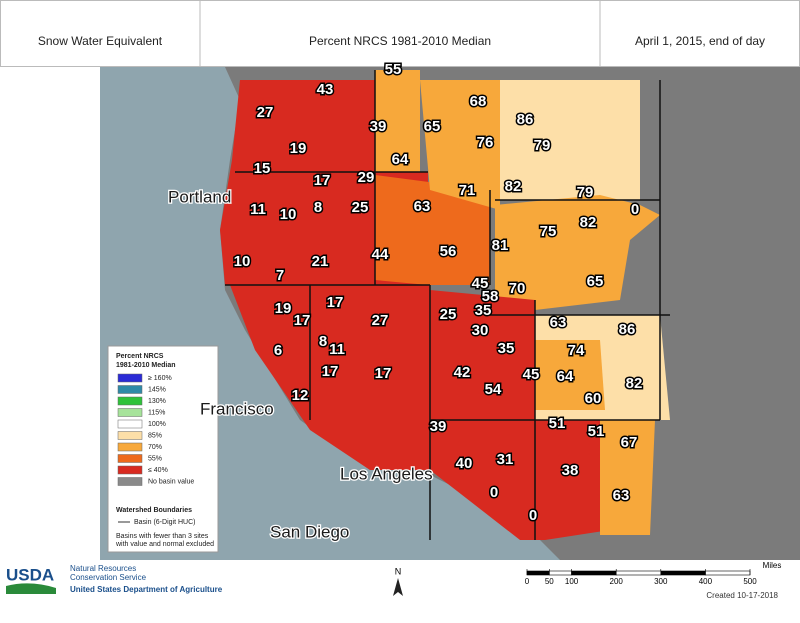  What do you see at coordinates (360, 207) in the screenshot?
I see `basin-value: 25` at bounding box center [360, 207].